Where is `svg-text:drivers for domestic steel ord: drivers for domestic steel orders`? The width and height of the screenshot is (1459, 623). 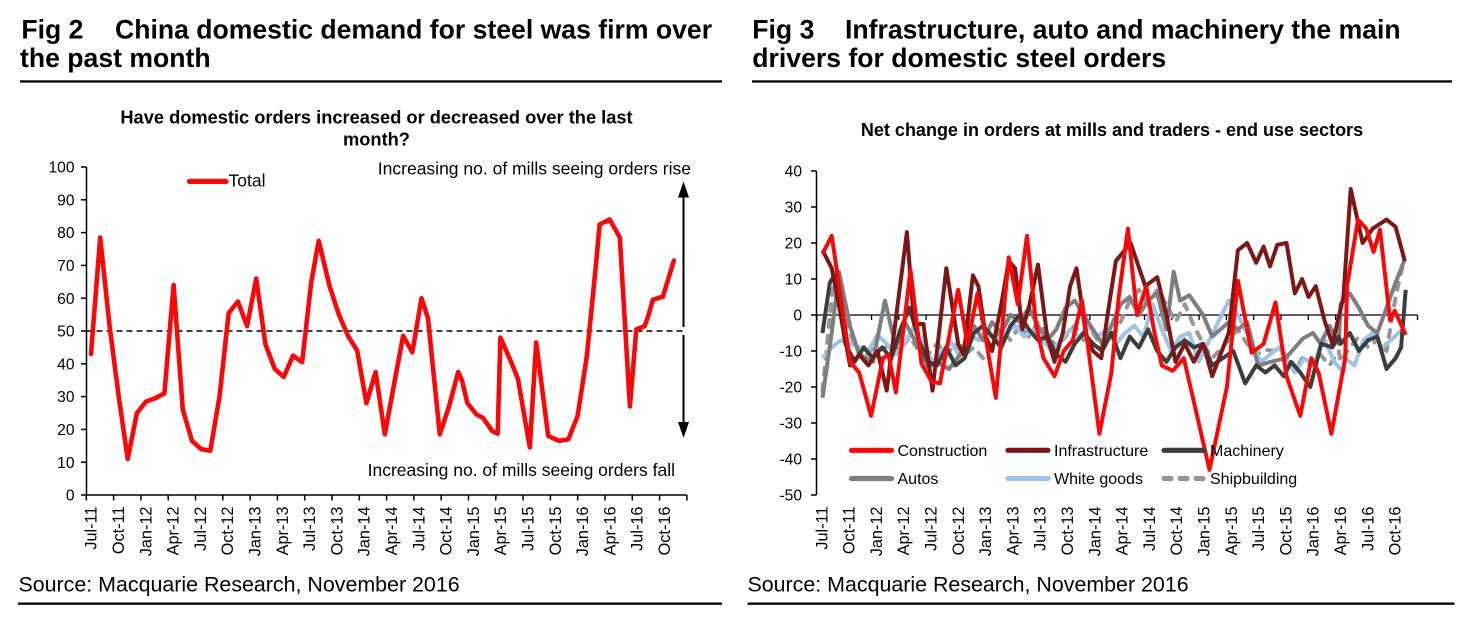
svg-text:drivers for domestic steel ord: drivers for domestic steel orders is located at coordinates (959, 58).